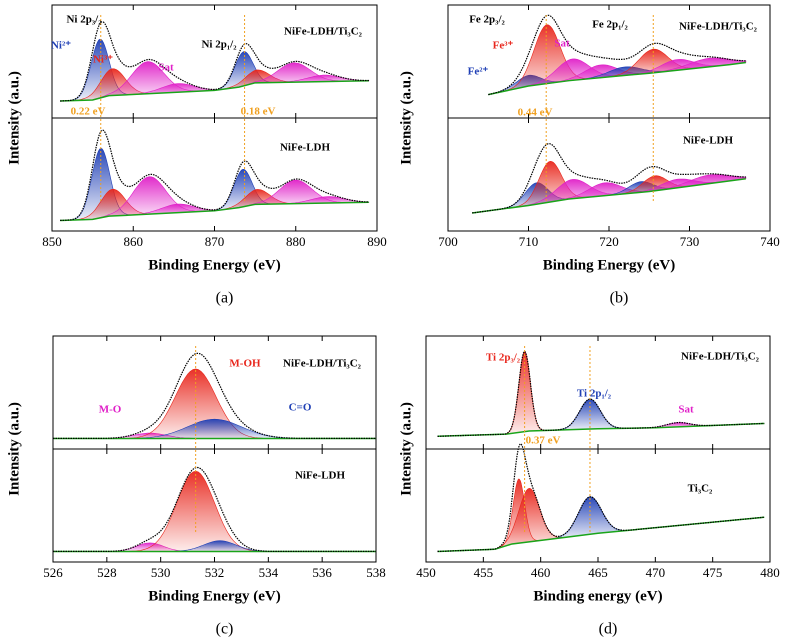 Image resolution: width=789 pixels, height=644 pixels. What do you see at coordinates (608, 629) in the screenshot?
I see `caption: (d)` at bounding box center [608, 629].